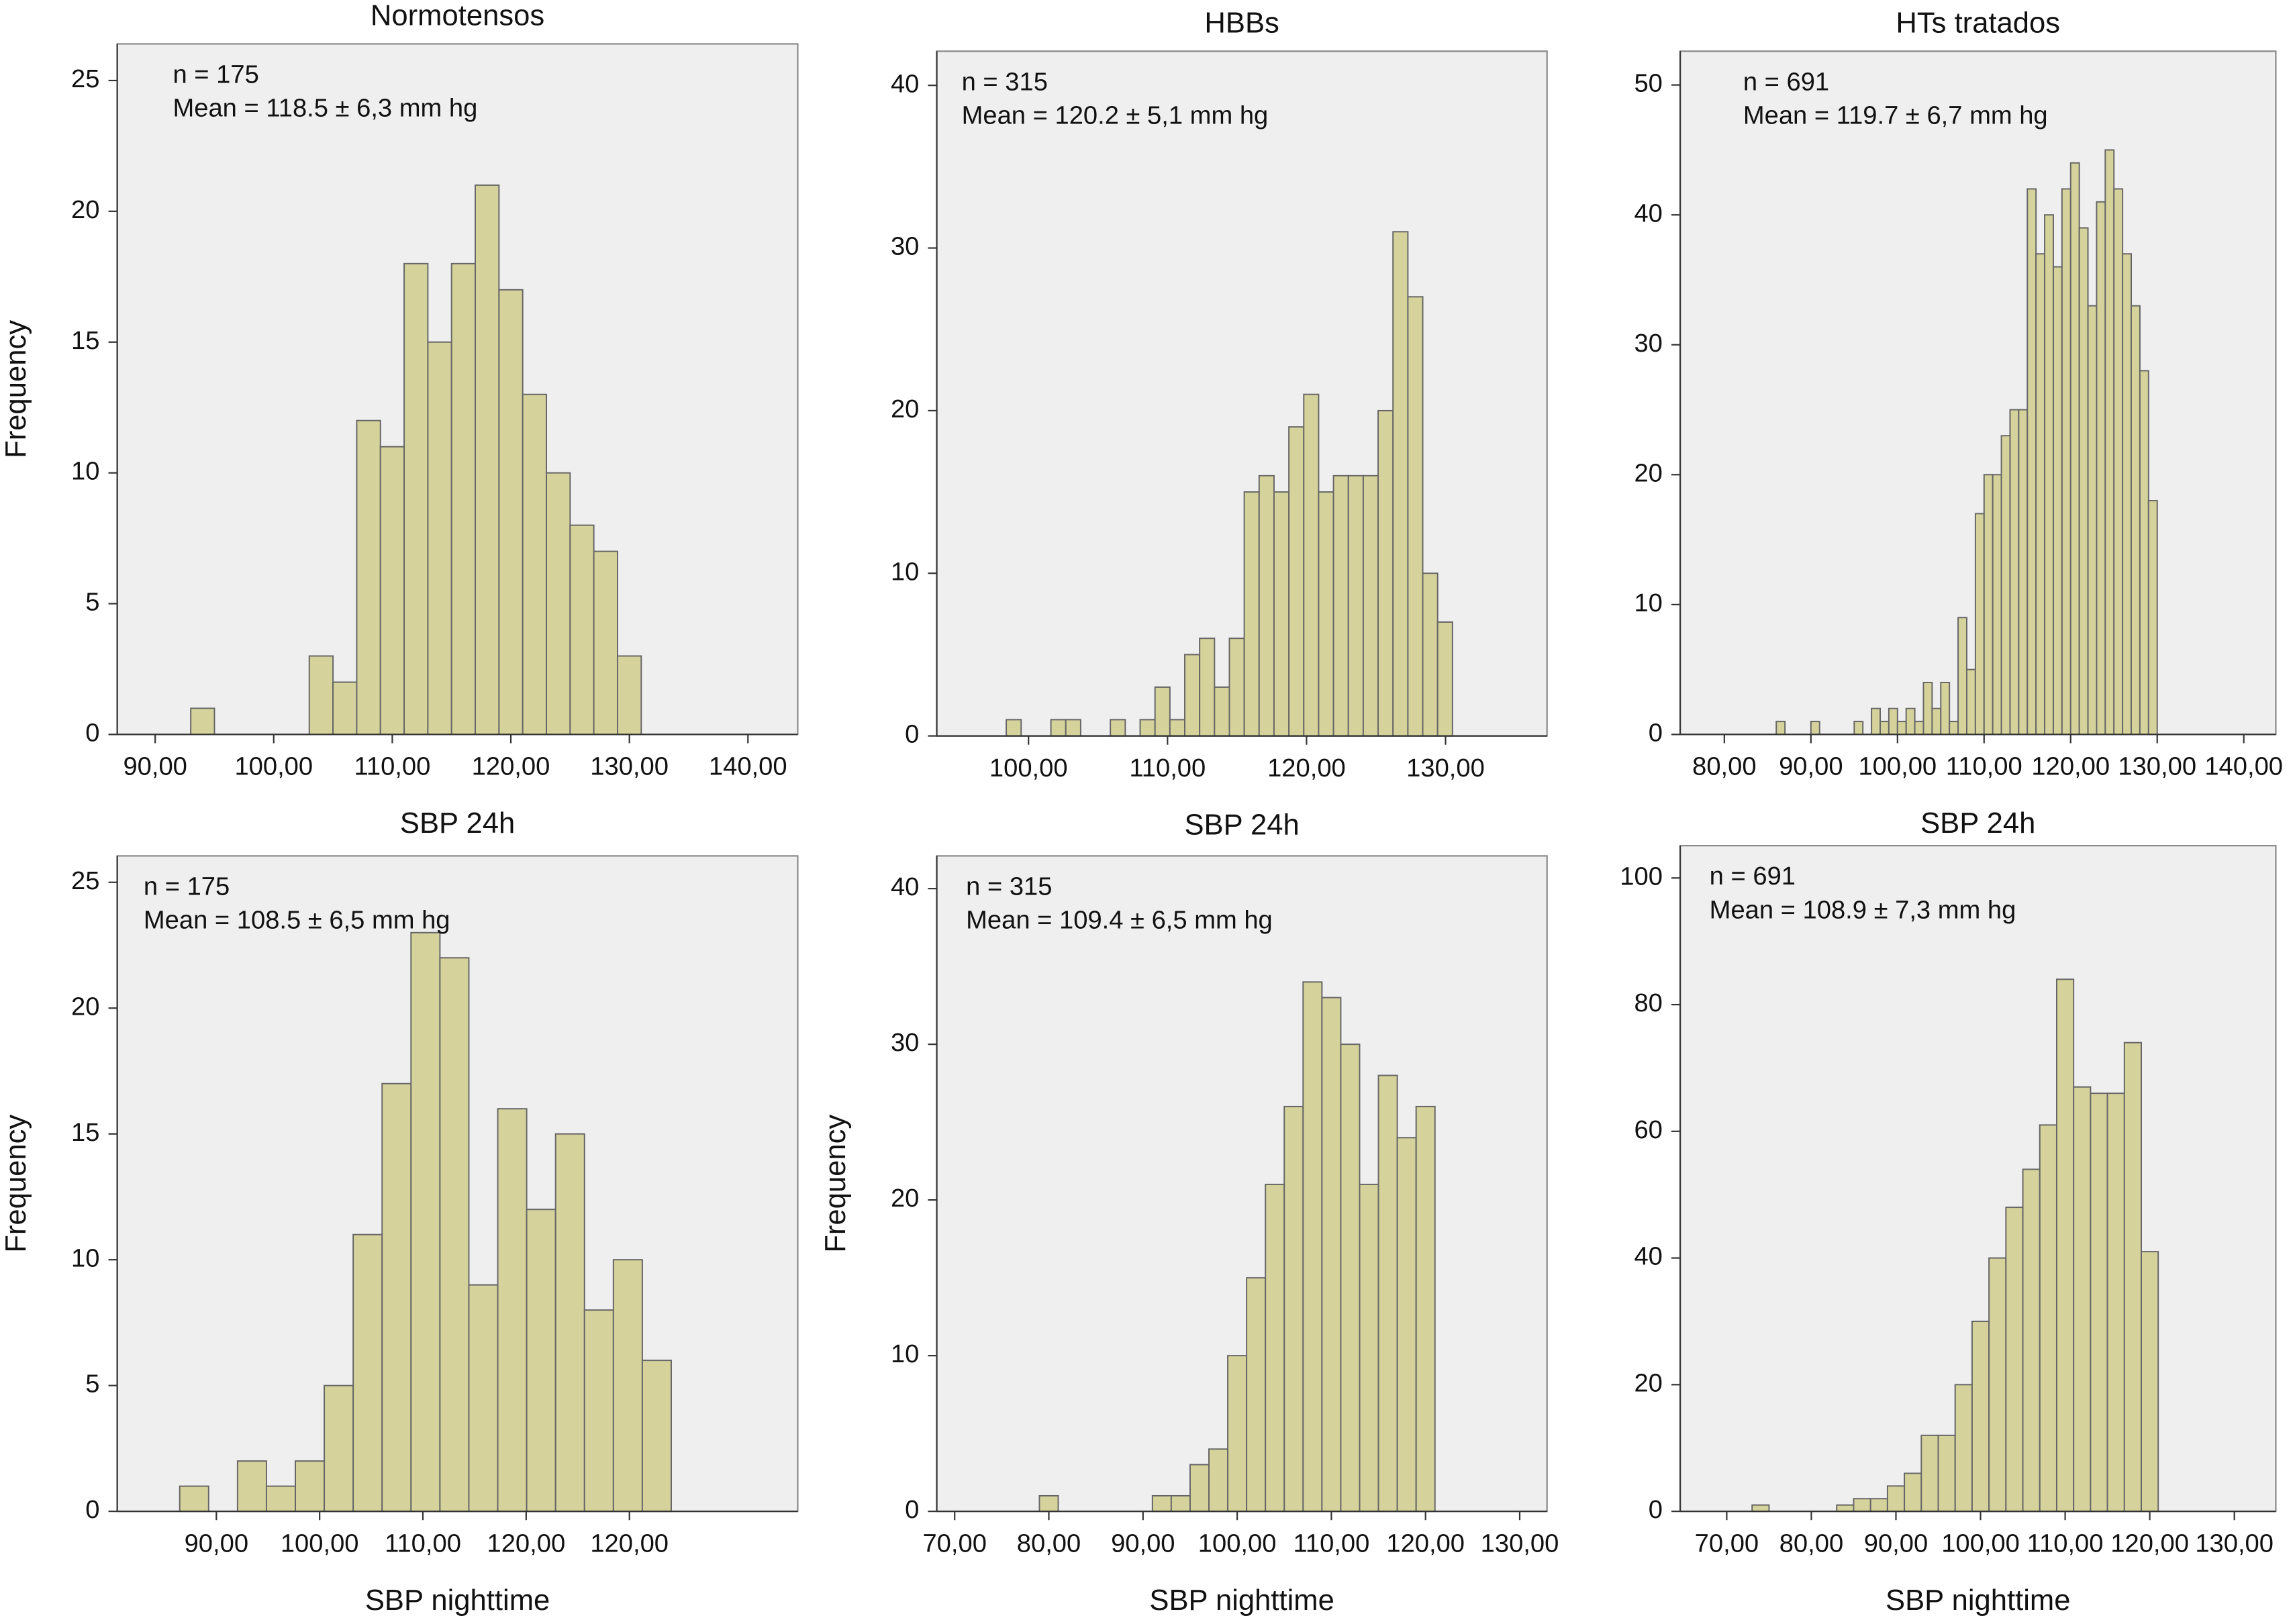  I want to click on y-tick-label: 10, so click(1648, 603).